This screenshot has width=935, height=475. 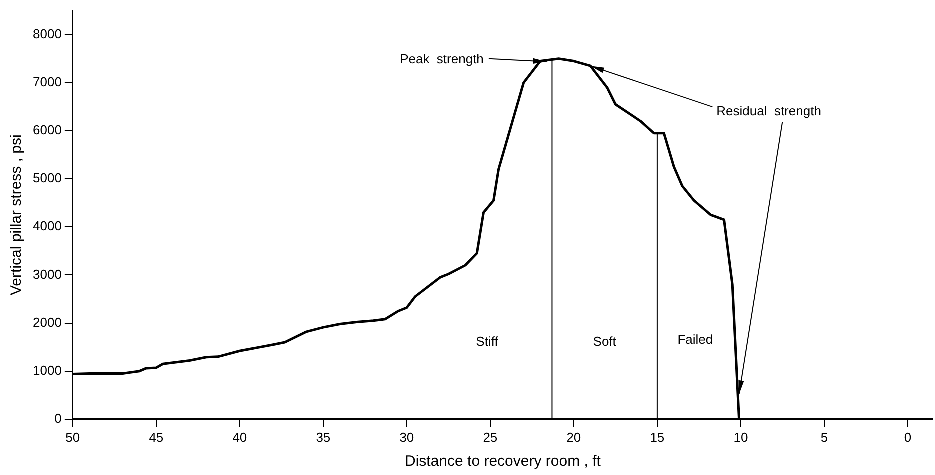 I want to click on x-tick-label: 40, so click(x=240, y=437).